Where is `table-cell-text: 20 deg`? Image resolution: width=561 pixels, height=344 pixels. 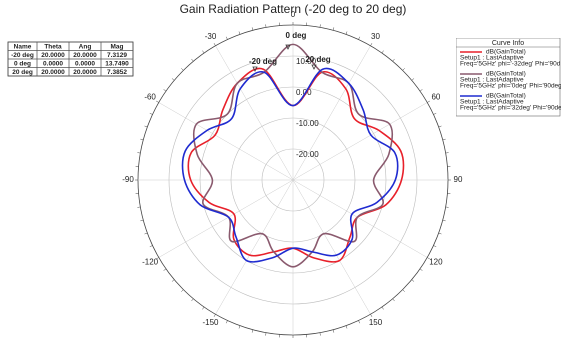 table-cell-text: 20 deg is located at coordinates (22, 72).